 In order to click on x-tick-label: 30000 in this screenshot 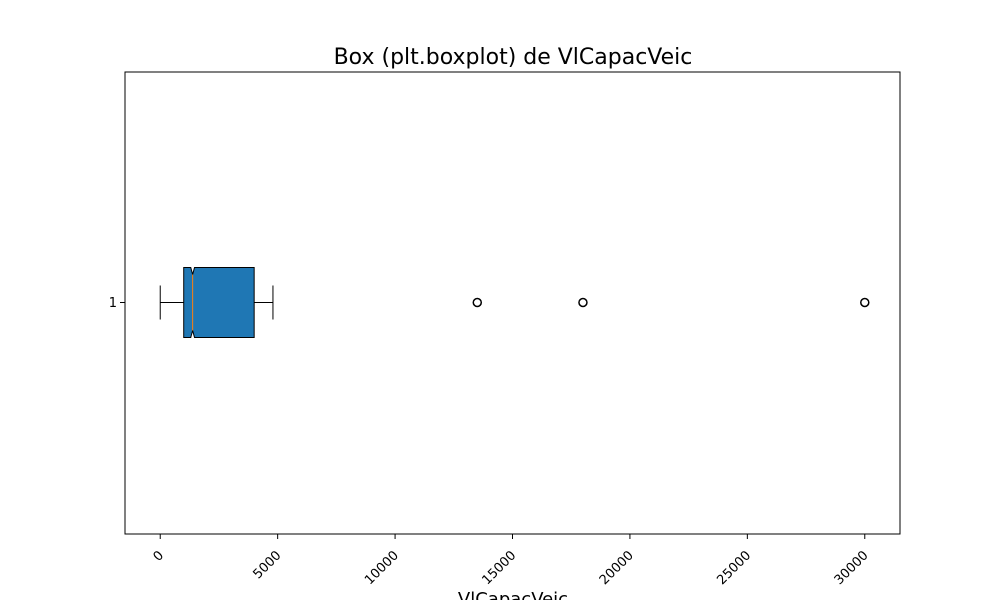, I will do `click(852, 568)`.